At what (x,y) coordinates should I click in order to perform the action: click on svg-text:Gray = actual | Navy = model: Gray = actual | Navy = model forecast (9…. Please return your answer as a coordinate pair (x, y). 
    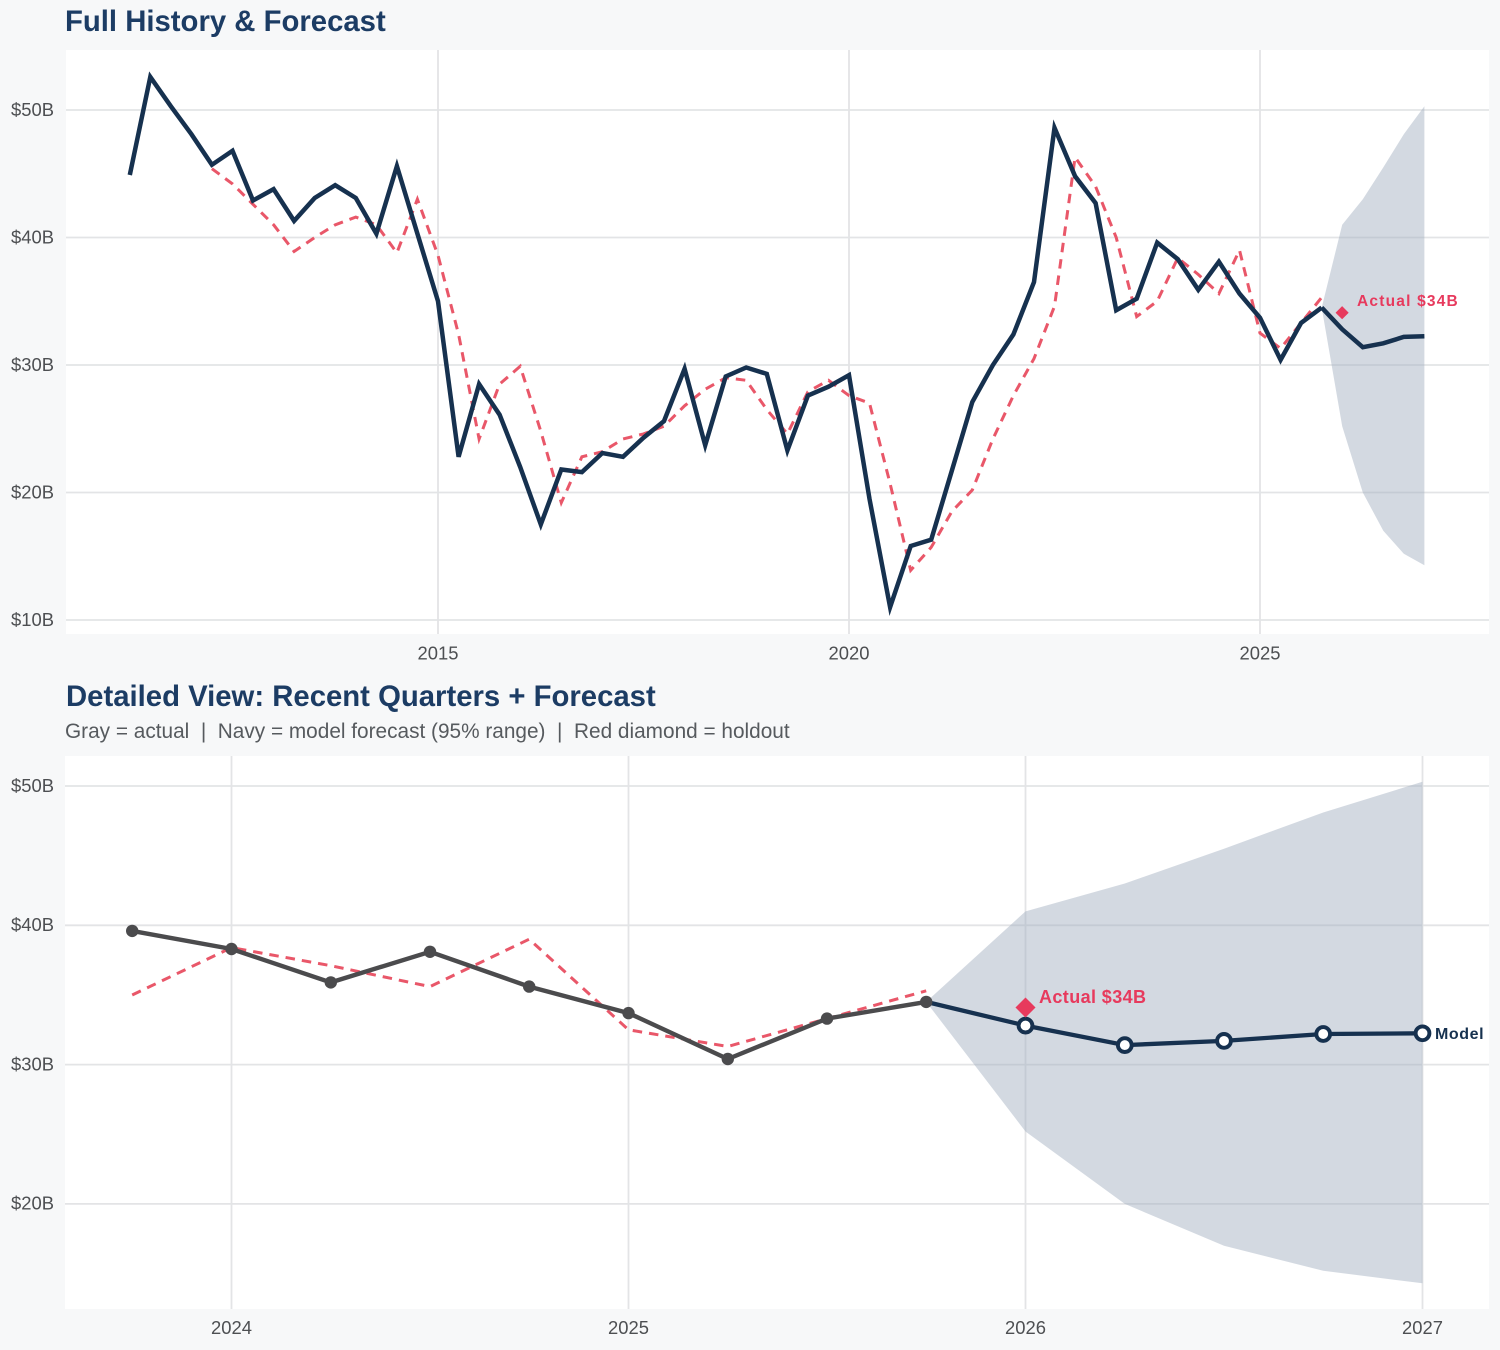
    Looking at the image, I should click on (427, 731).